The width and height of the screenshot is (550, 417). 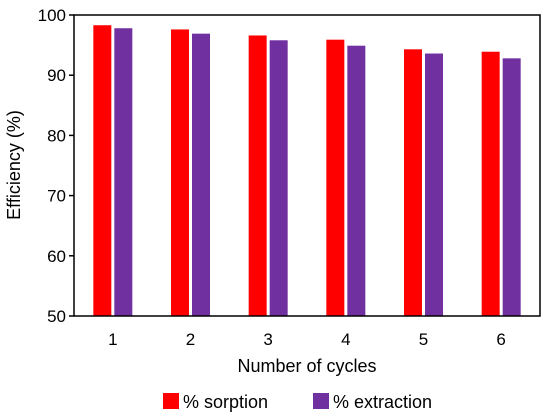 What do you see at coordinates (56, 196) in the screenshot?
I see `y-tick-label: 70` at bounding box center [56, 196].